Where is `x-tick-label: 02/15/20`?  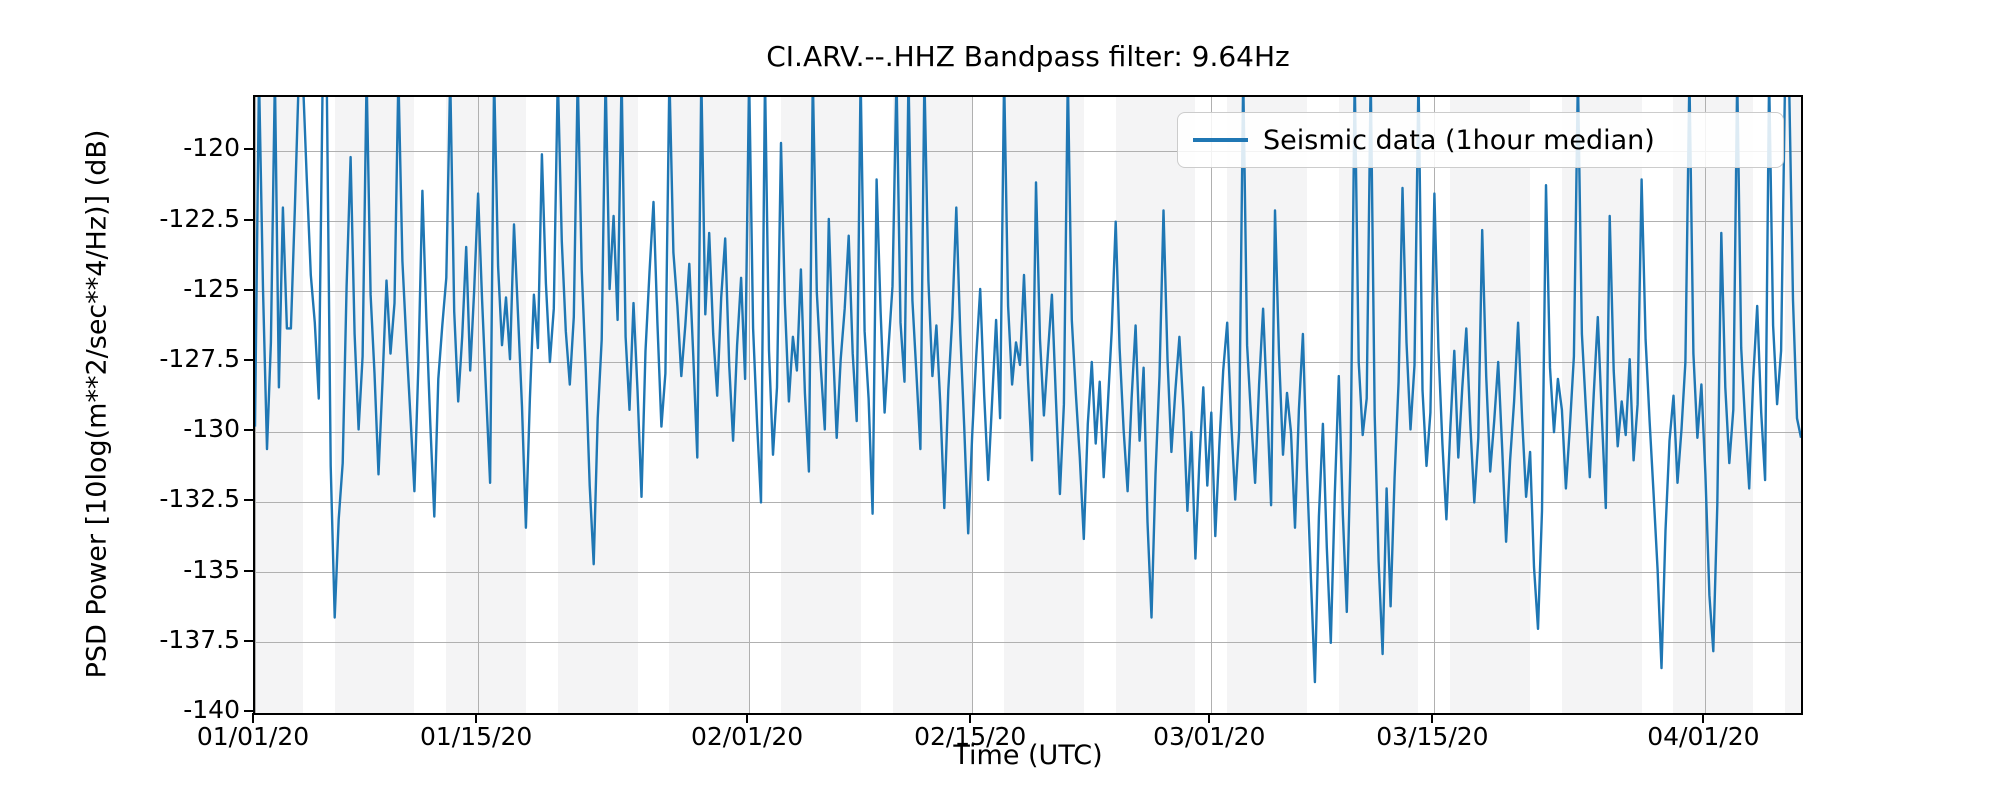 x-tick-label: 02/15/20 is located at coordinates (970, 736).